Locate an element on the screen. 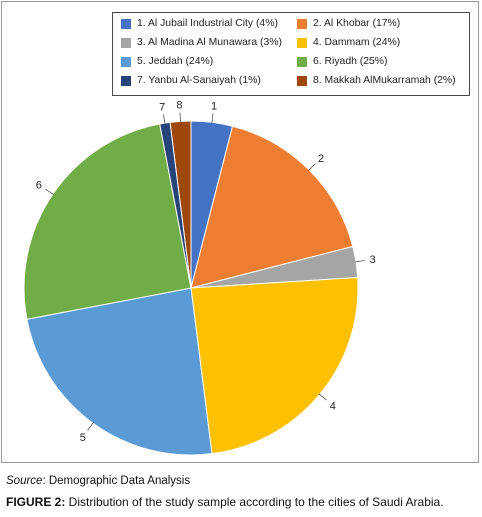 This screenshot has height=517, width=482. legend-label-5: 5. Jeddah (24%) is located at coordinates (175, 61).